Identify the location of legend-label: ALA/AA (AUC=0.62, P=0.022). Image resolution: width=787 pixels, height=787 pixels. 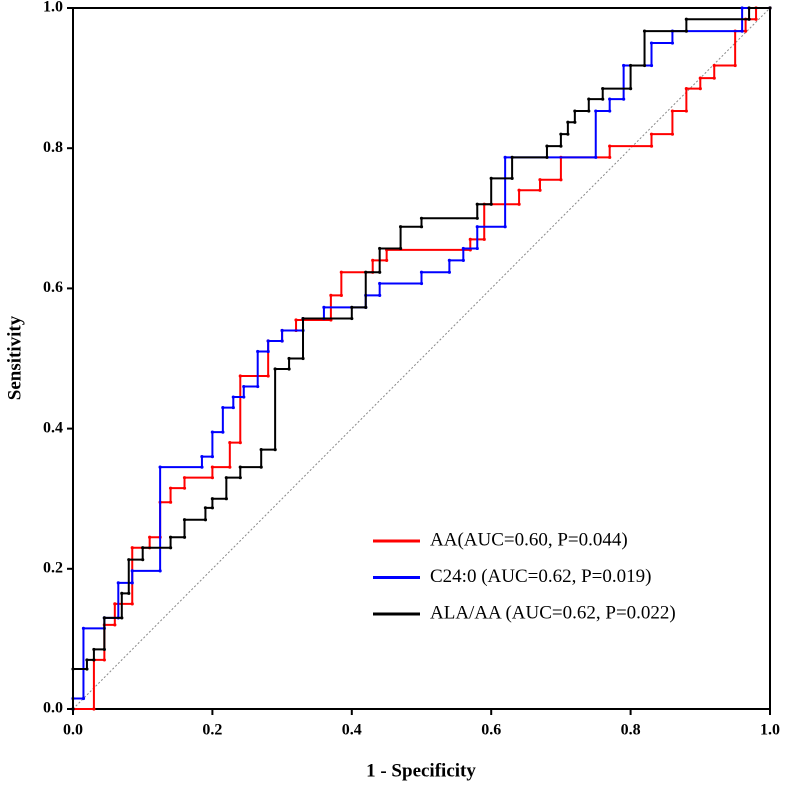
(553, 612).